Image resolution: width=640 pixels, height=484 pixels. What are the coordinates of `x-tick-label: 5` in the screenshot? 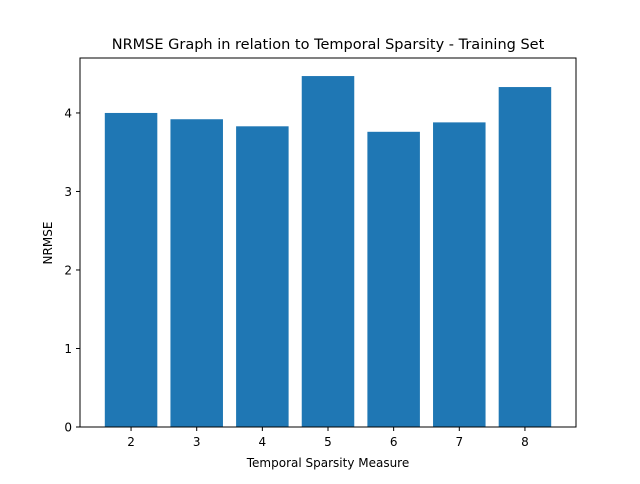 It's located at (328, 442).